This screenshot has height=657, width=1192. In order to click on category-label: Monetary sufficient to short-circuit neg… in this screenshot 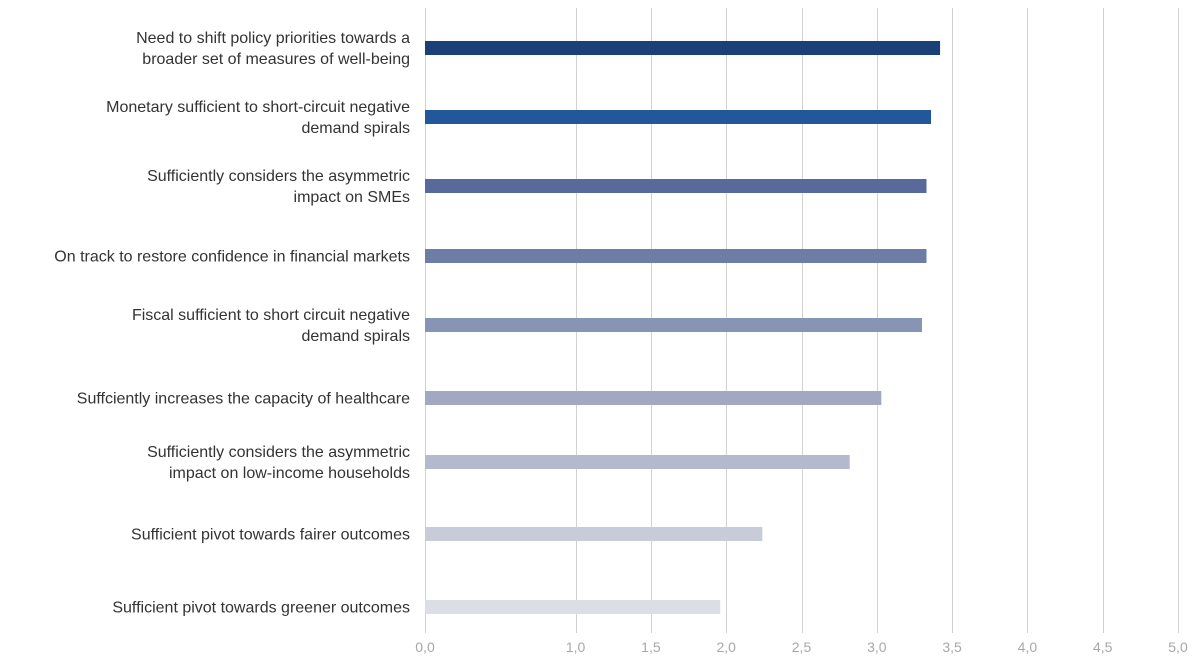, I will do `click(258, 118)`.